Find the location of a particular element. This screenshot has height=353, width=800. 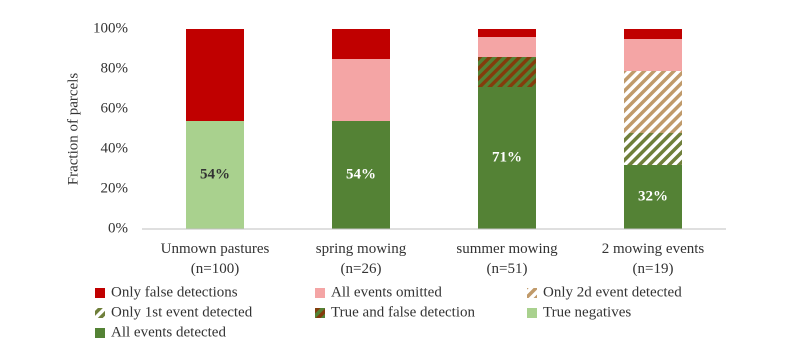

legend-label: All events detected is located at coordinates (168, 332).